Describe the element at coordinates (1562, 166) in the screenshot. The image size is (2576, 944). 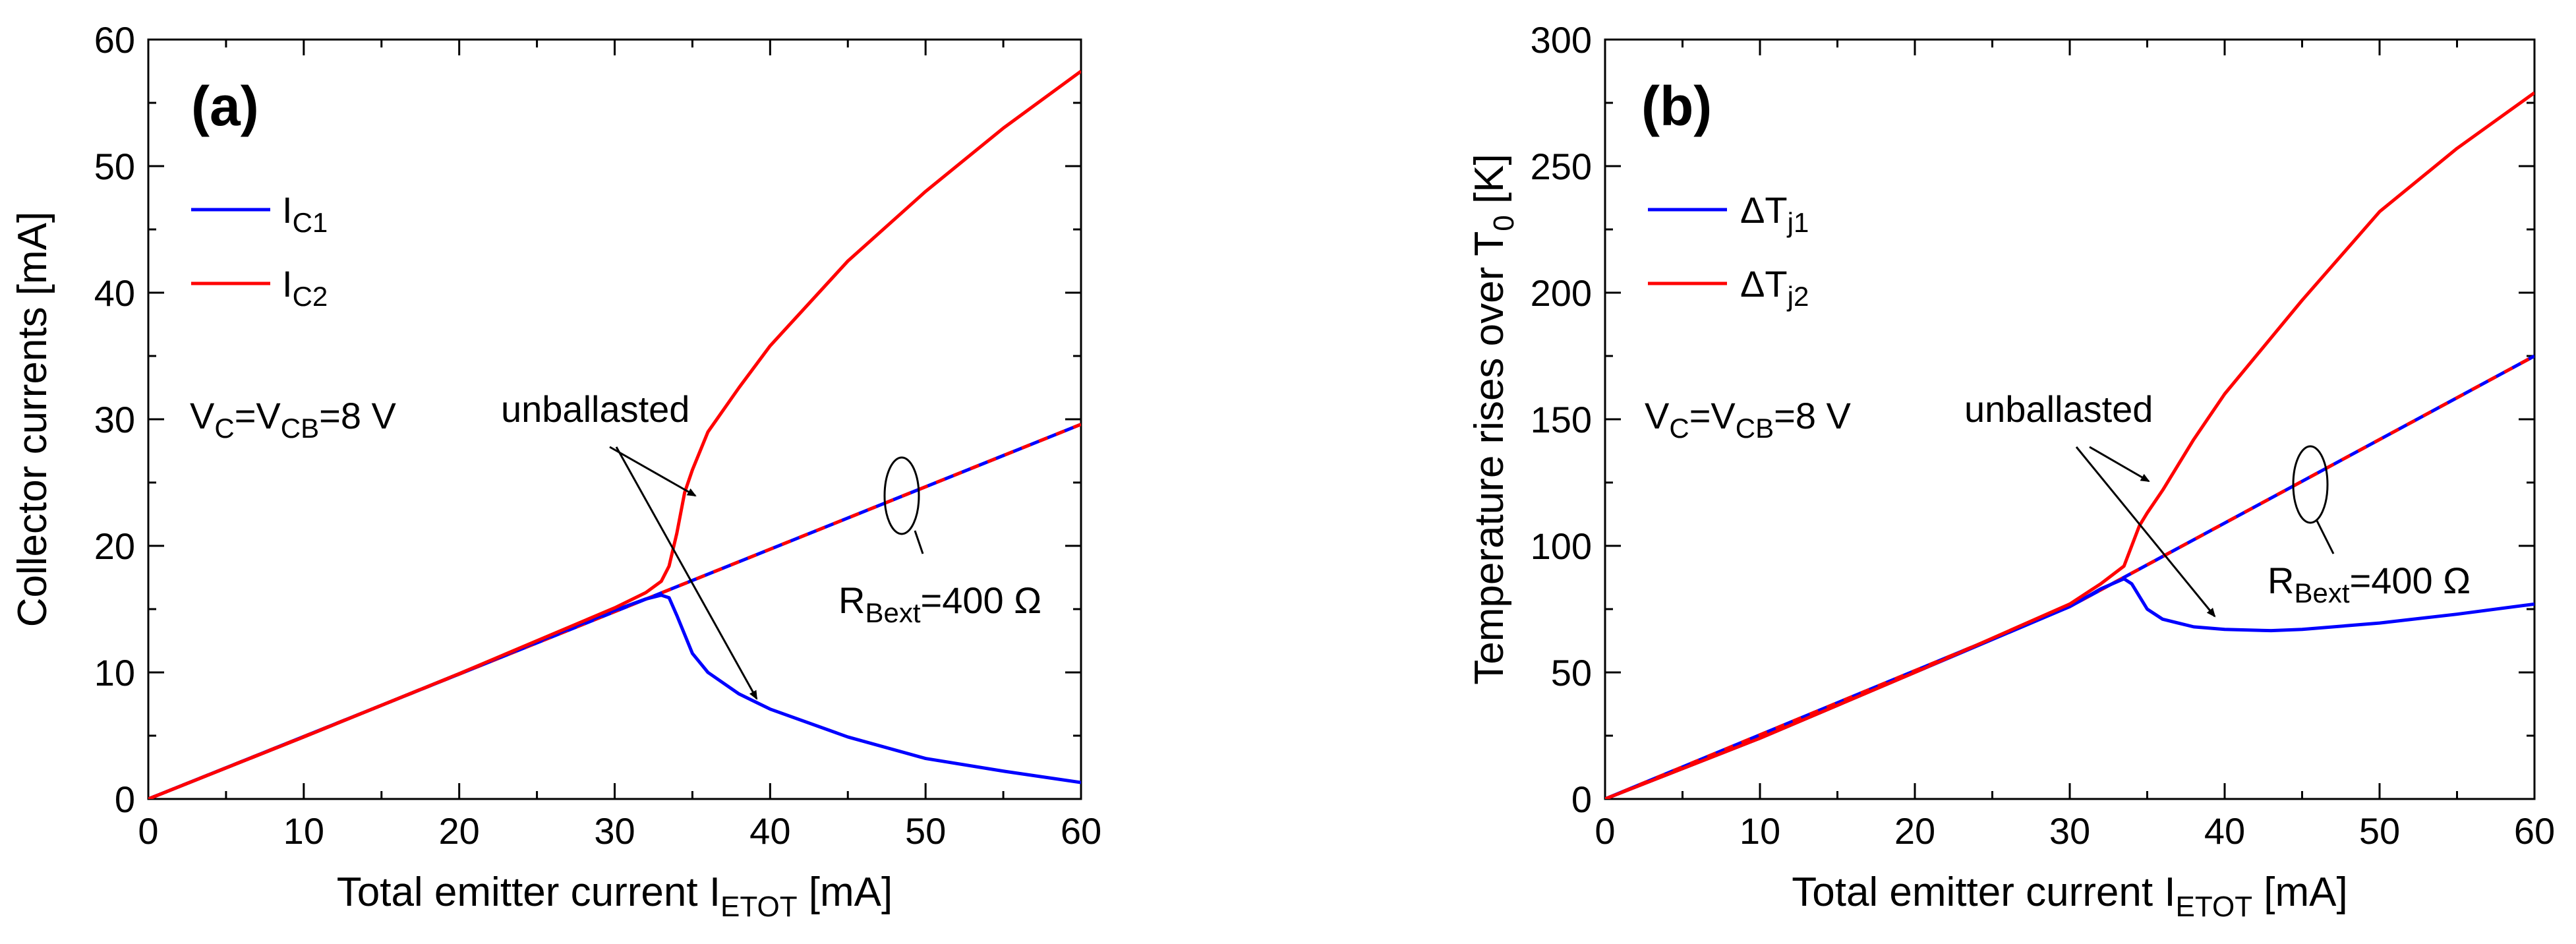
I see `y-tick-label: 250` at that location.